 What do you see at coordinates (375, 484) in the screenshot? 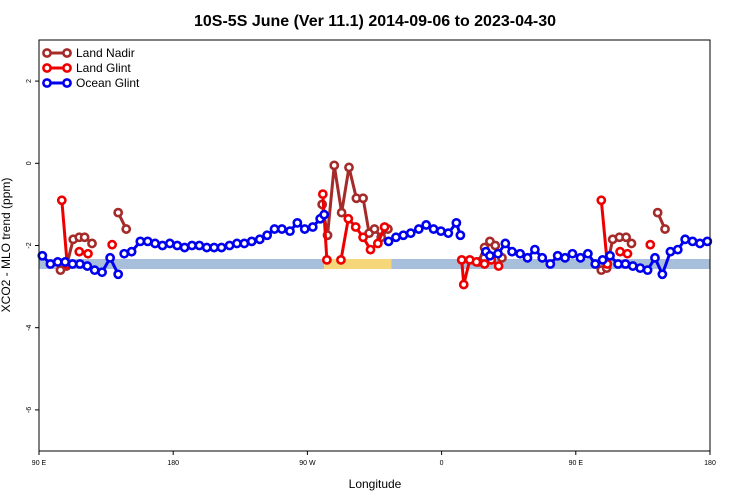
I see `x-axis-label: Longitude` at bounding box center [375, 484].